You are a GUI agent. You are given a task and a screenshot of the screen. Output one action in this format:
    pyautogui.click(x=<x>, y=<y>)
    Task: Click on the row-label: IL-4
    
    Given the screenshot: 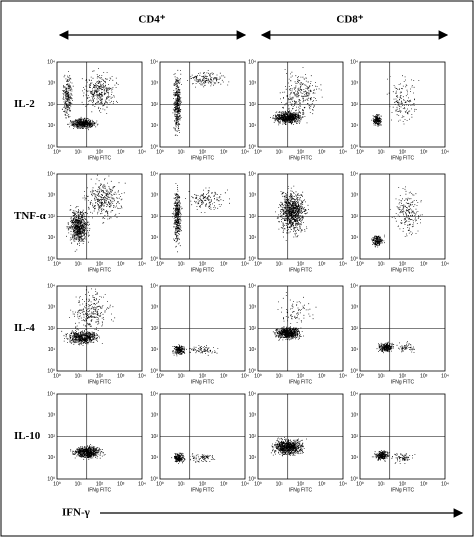 What is the action you would take?
    pyautogui.click(x=24, y=328)
    